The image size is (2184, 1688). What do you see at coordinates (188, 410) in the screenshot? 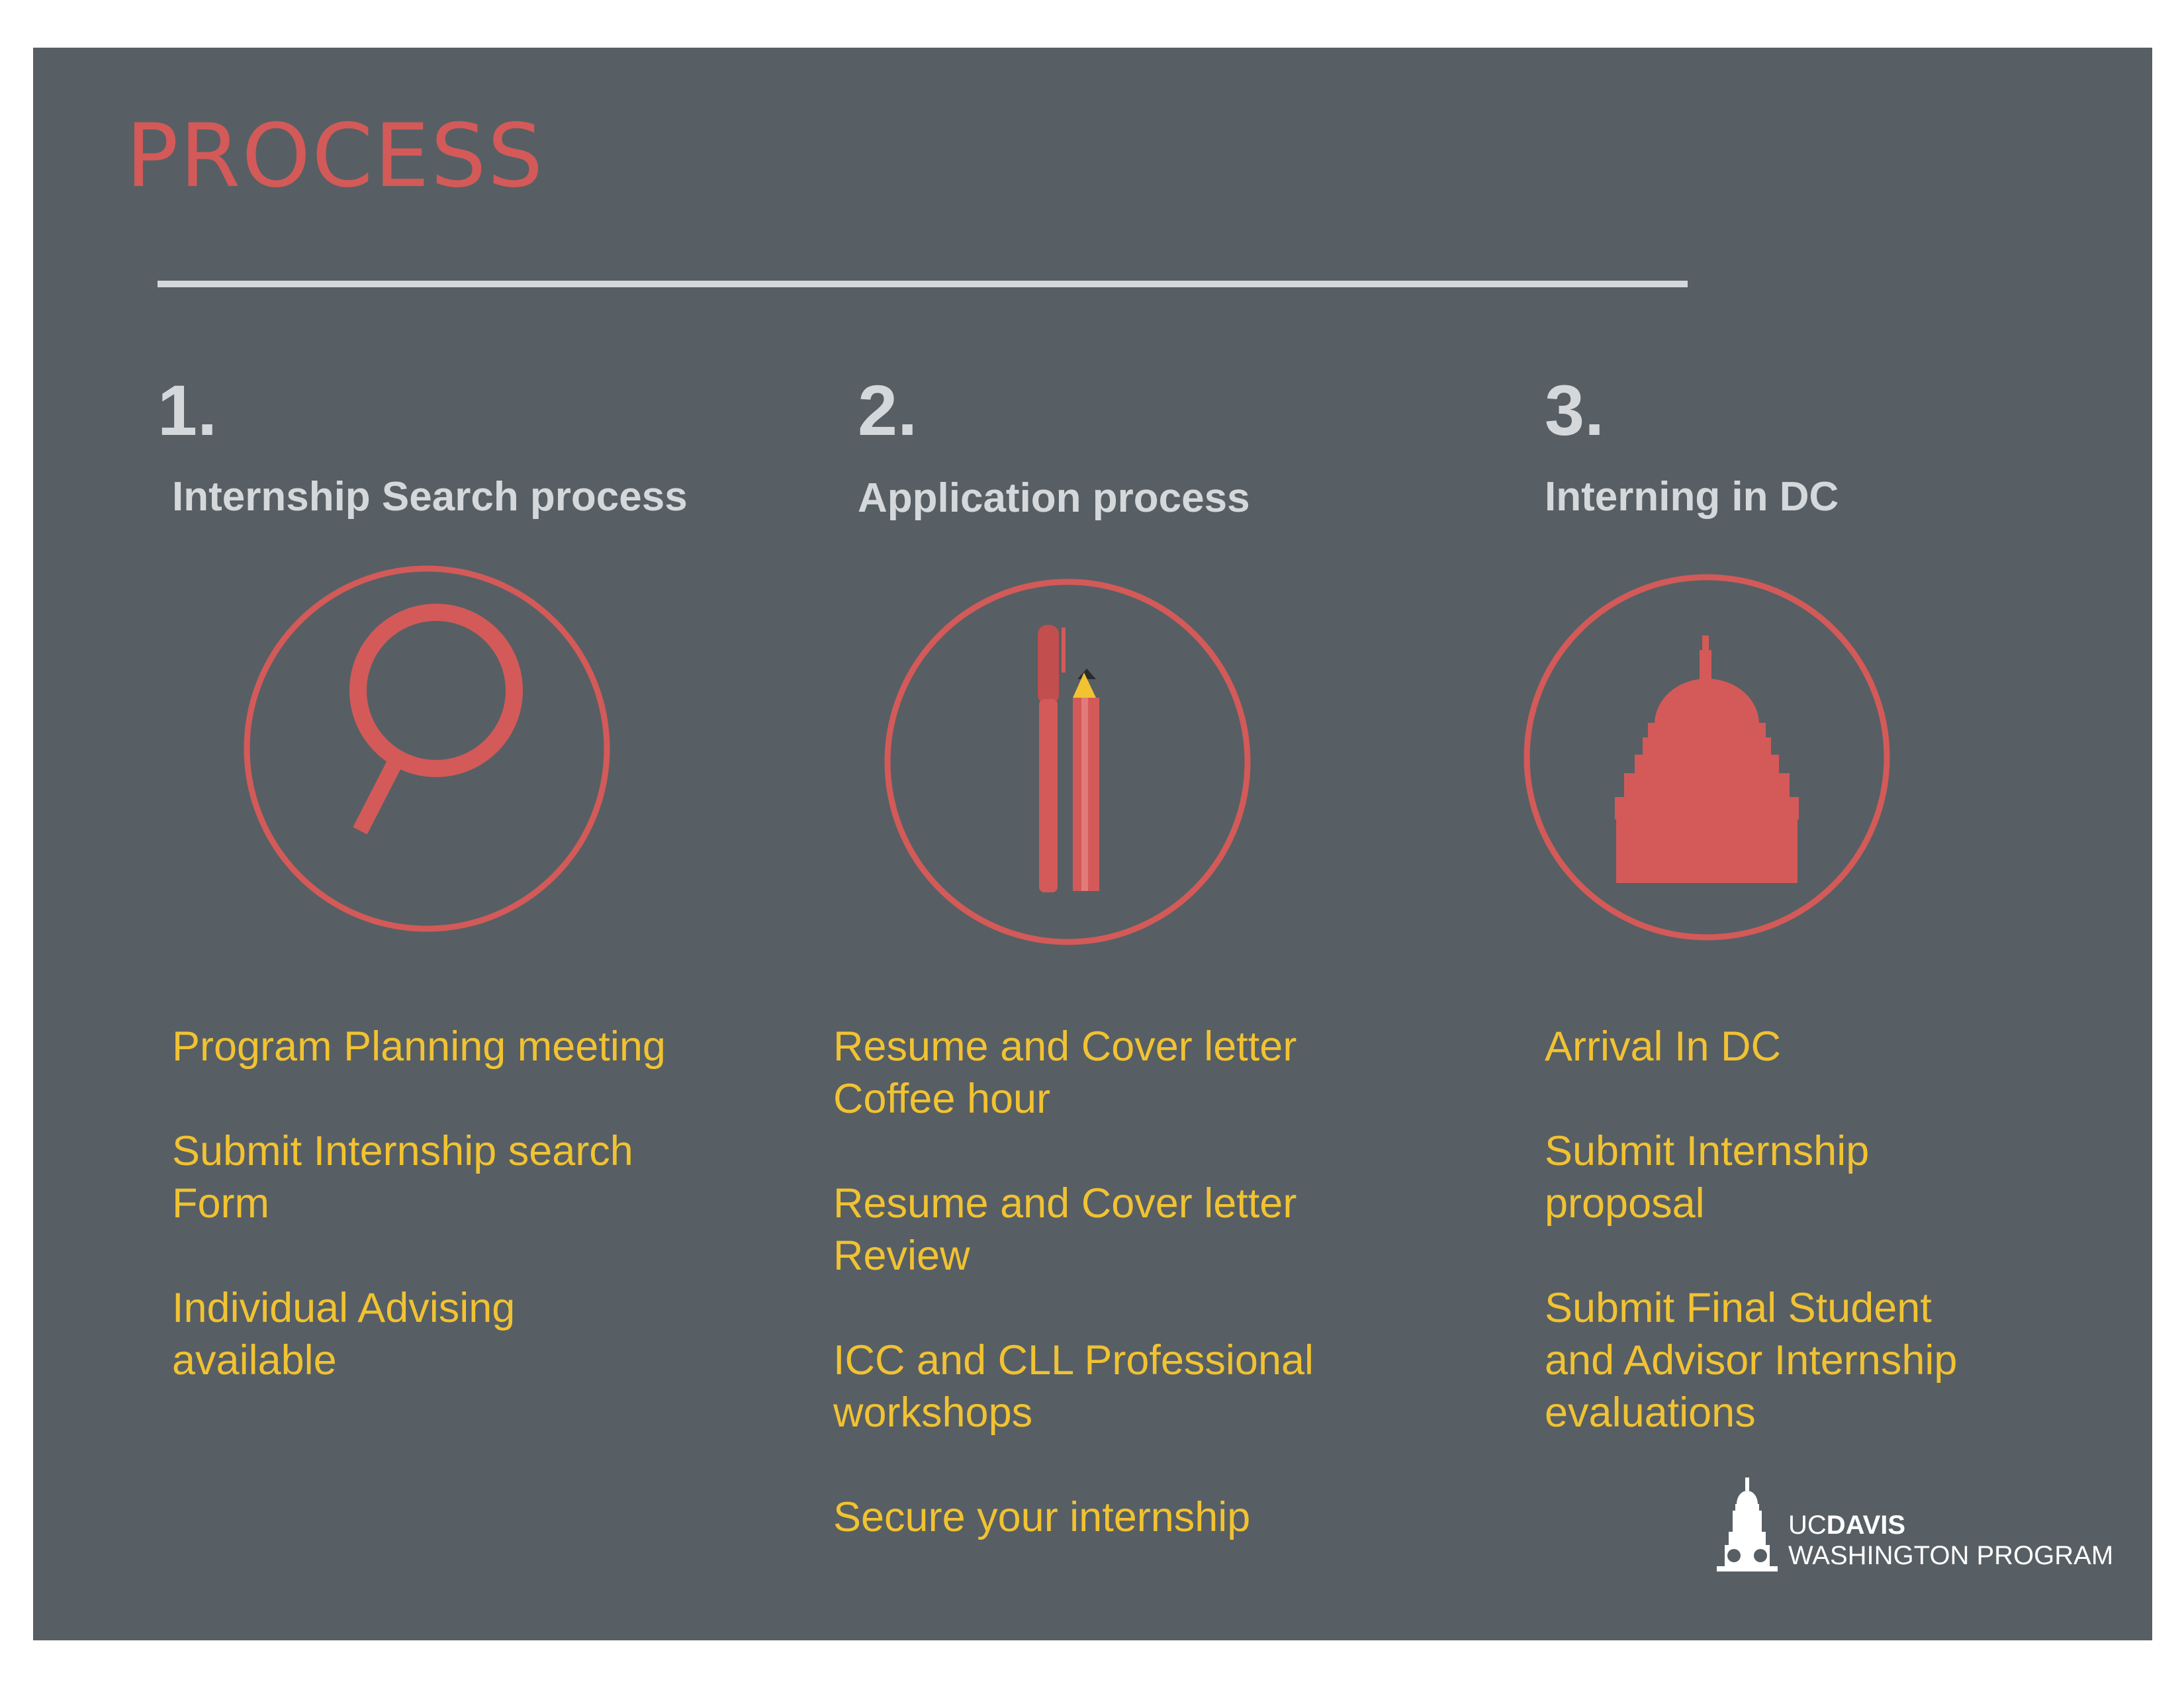
I see `step-number: 1.` at bounding box center [188, 410].